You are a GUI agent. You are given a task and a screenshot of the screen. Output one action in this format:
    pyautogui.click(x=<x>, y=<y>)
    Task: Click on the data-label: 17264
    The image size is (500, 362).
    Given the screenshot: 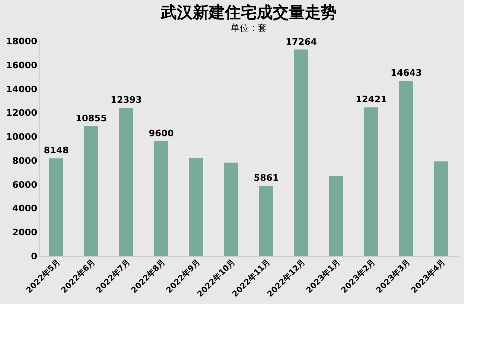 What is the action you would take?
    pyautogui.click(x=302, y=43)
    